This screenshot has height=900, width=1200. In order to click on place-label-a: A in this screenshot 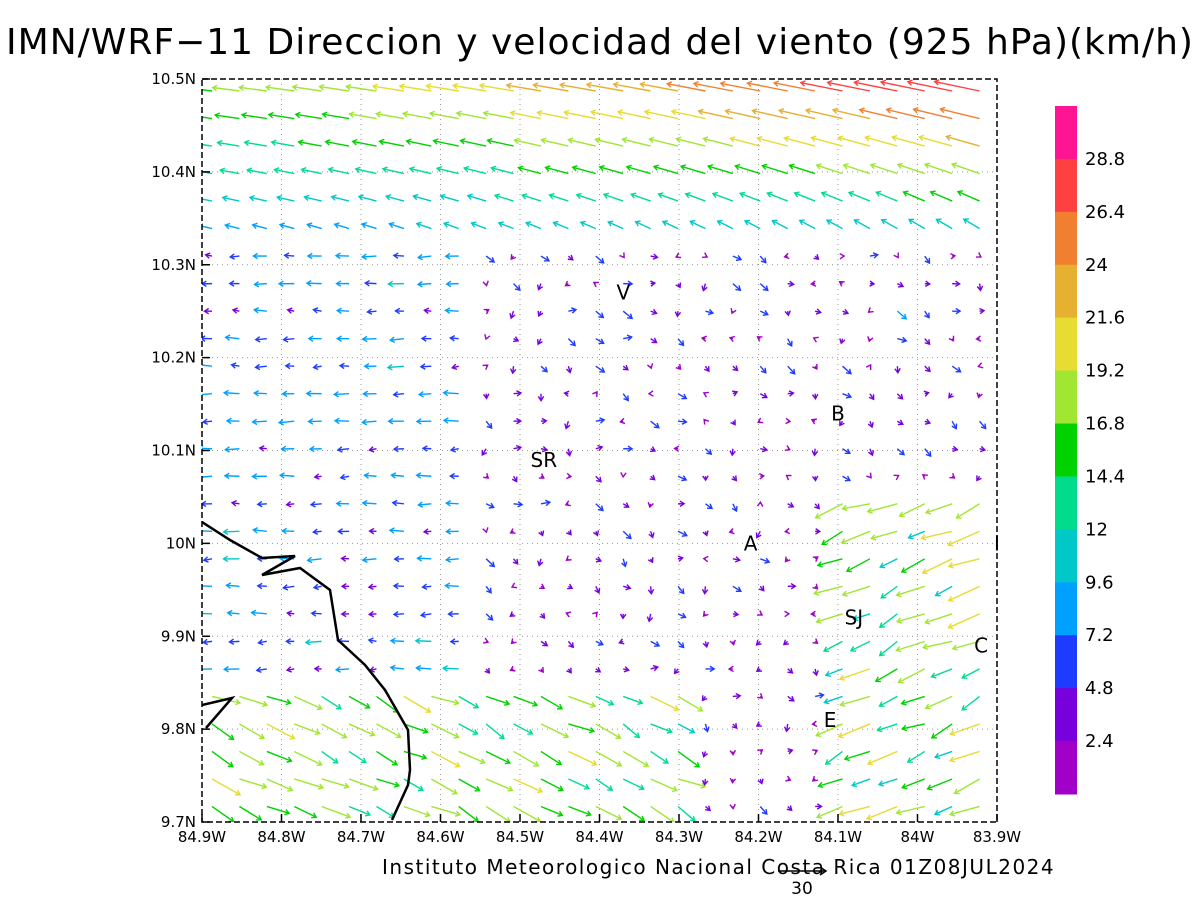, I will do `click(751, 543)`.